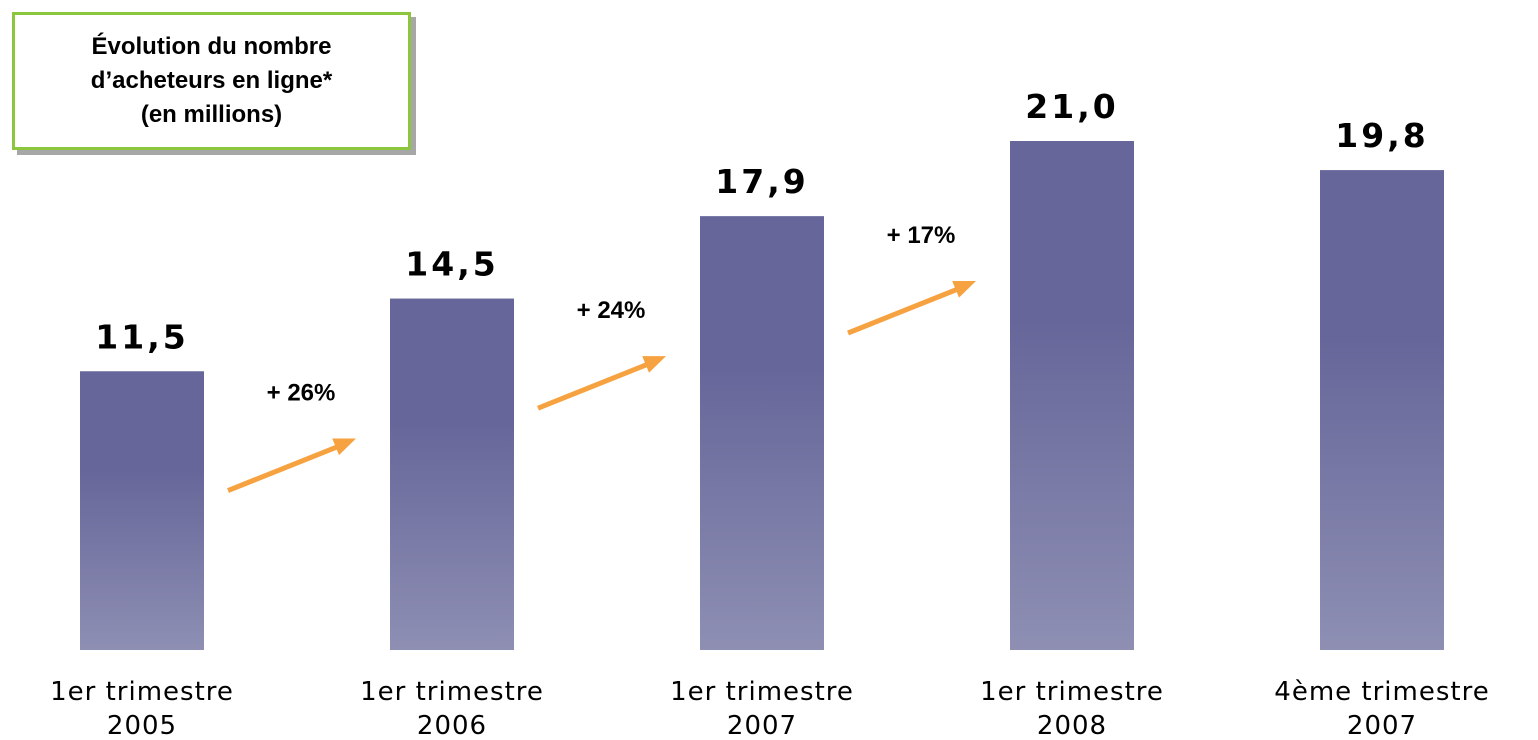 The width and height of the screenshot is (1538, 740). What do you see at coordinates (762, 692) in the screenshot?
I see `category-label-3-line-1: 1er trimestre` at bounding box center [762, 692].